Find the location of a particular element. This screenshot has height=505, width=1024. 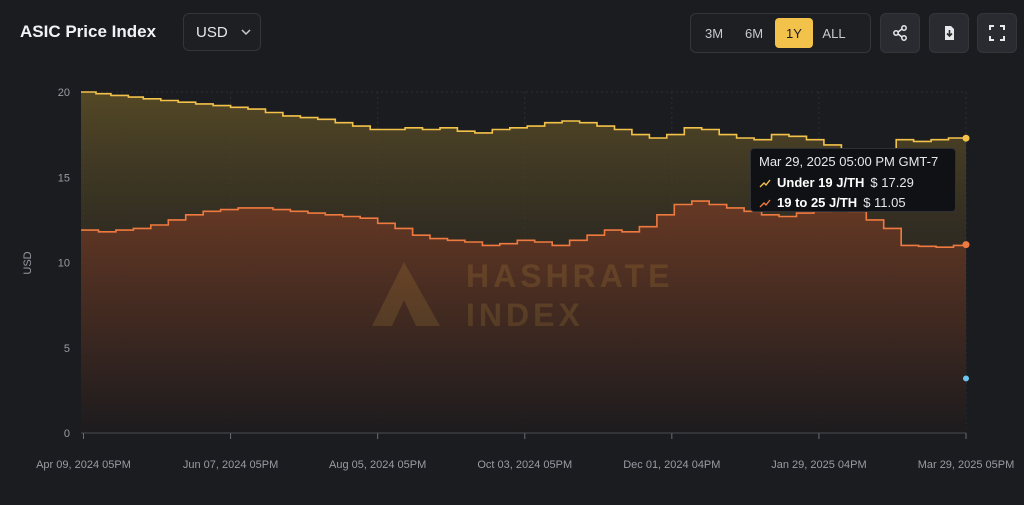

range-1y-button: 1Y is located at coordinates (794, 33).